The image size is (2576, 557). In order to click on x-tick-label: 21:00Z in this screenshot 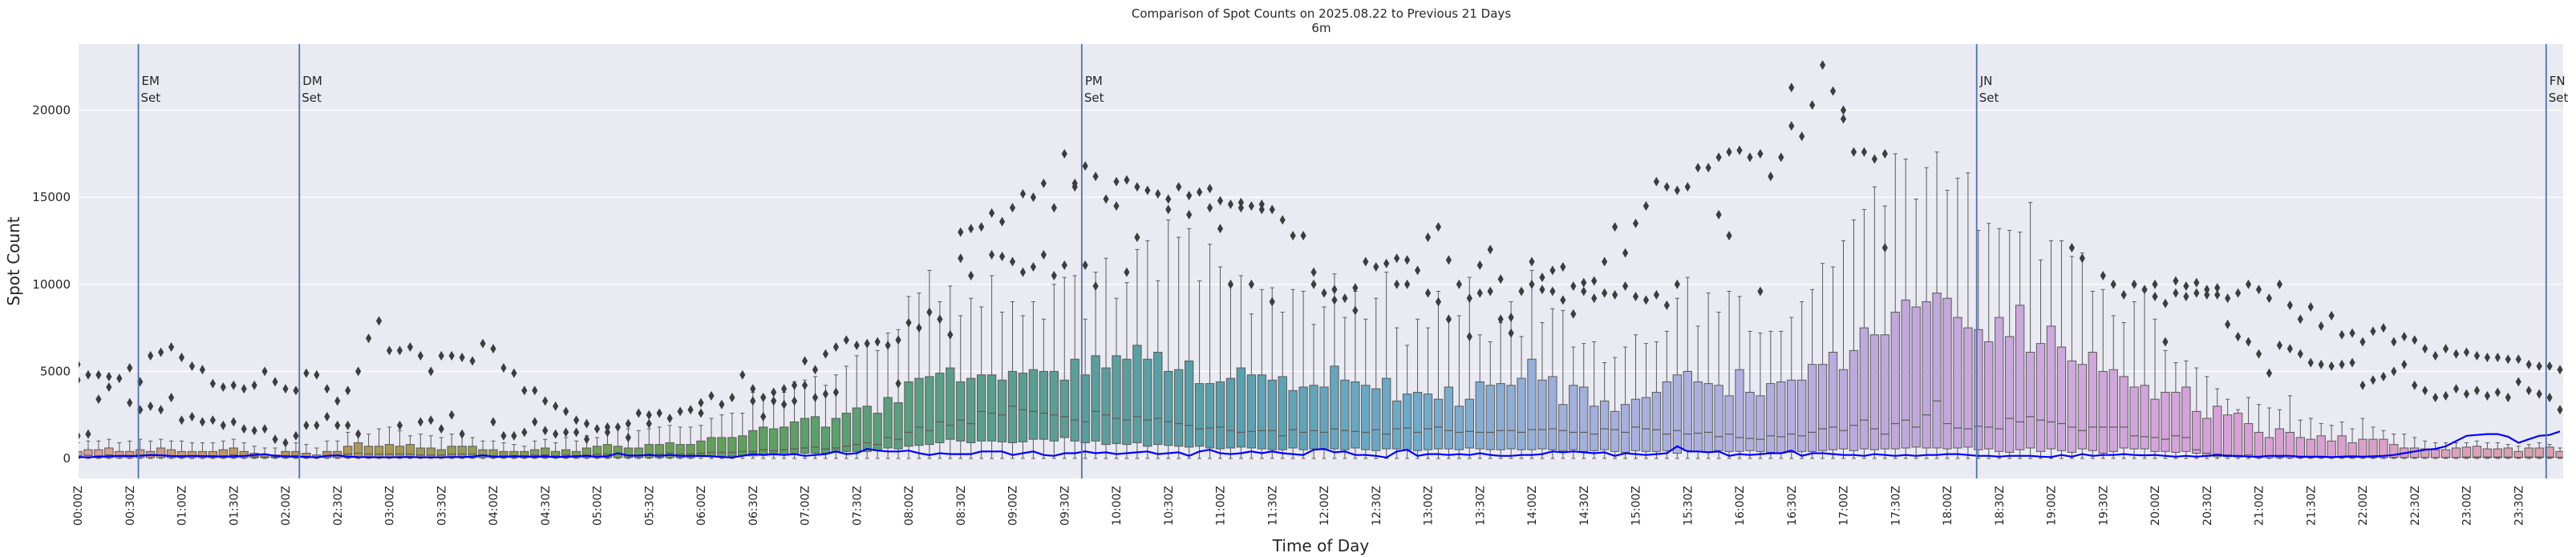, I will do `click(2260, 506)`.